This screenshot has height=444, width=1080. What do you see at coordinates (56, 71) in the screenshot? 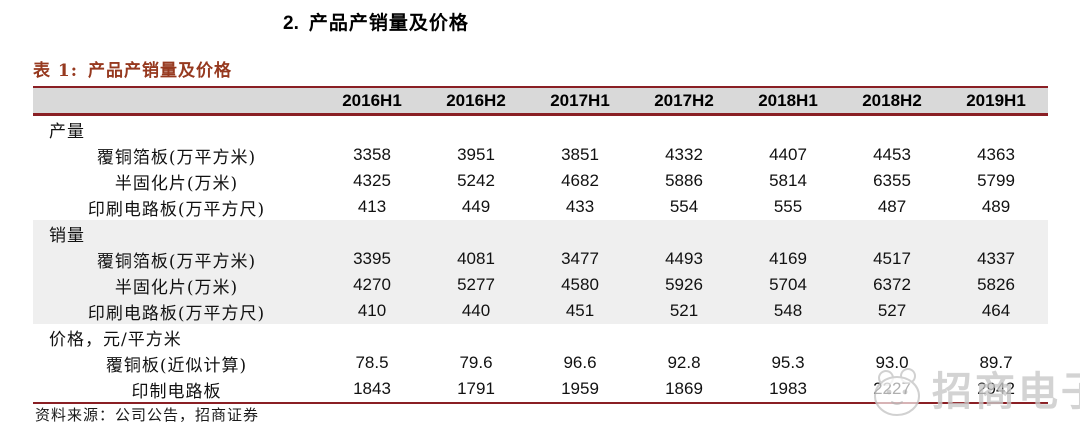
I see `table-caption-label: 表 1:` at bounding box center [56, 71].